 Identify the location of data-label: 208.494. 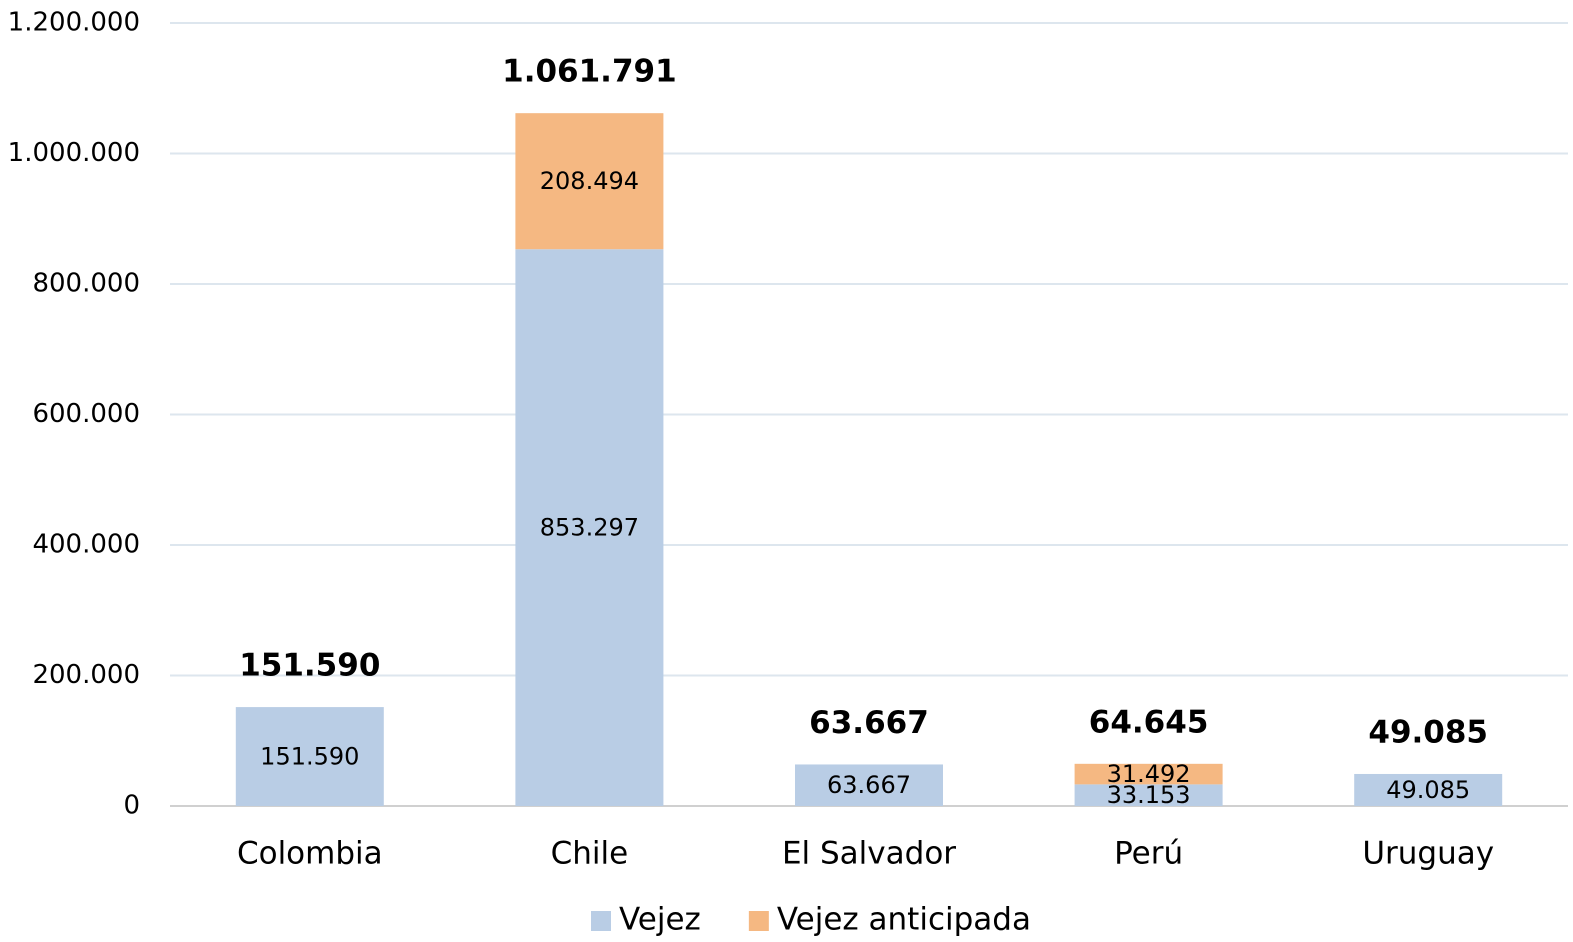
(589, 181).